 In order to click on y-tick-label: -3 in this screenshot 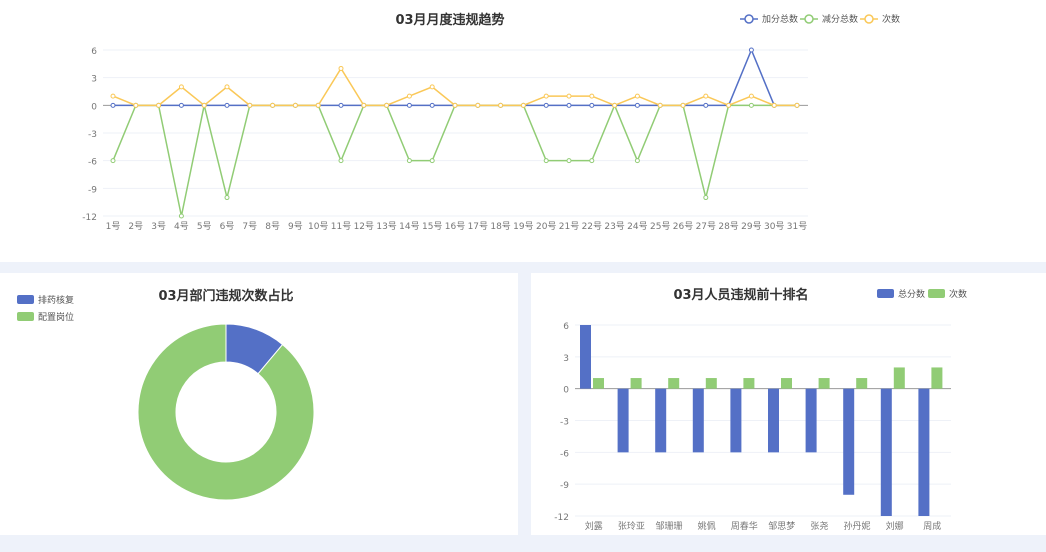, I will do `click(92, 135)`.